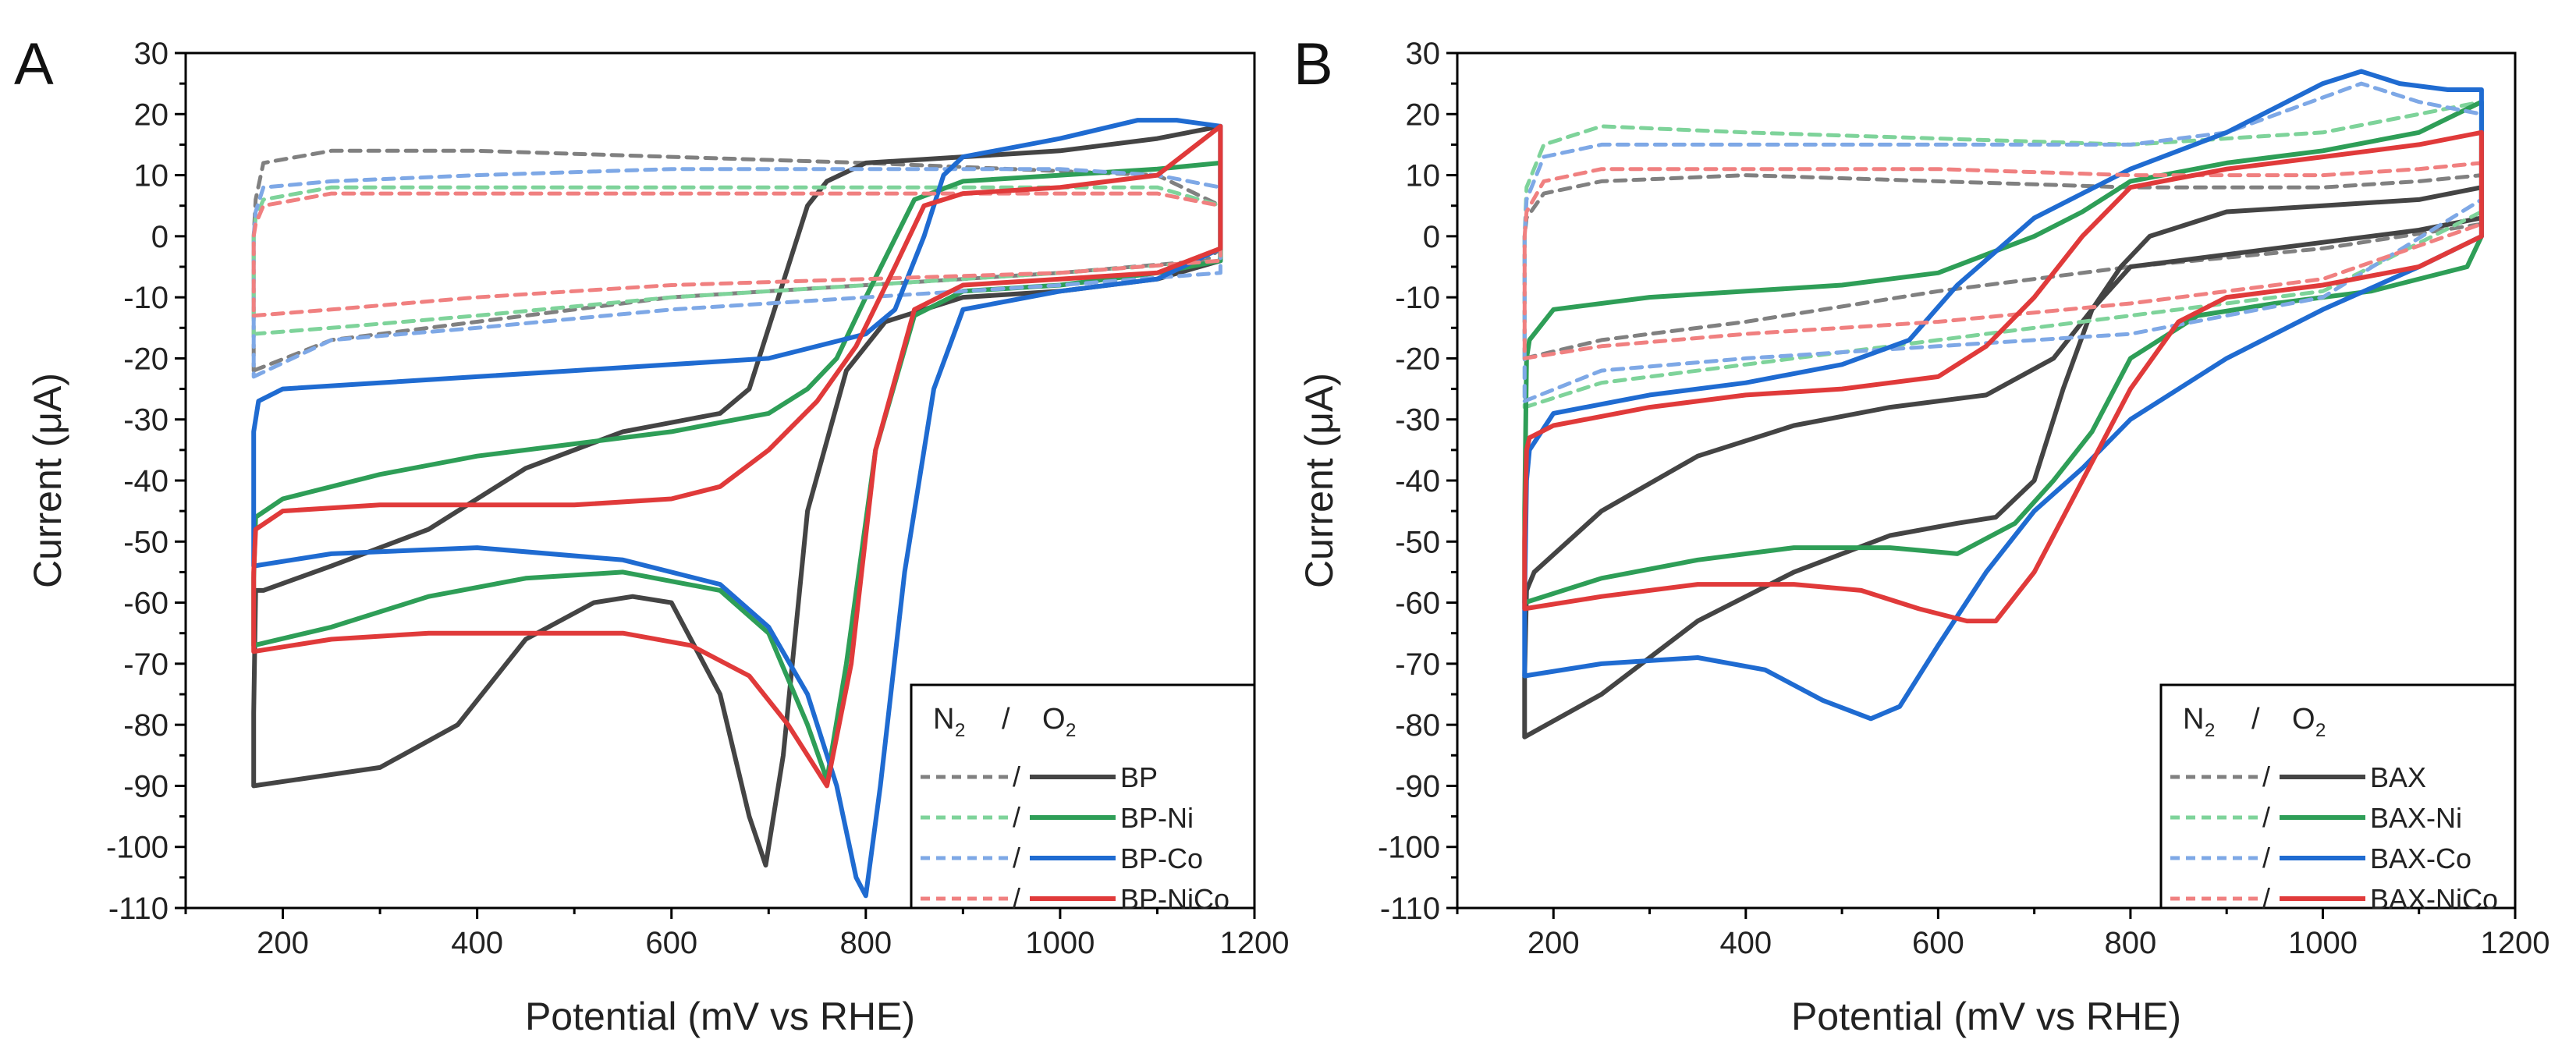 Image resolution: width=2576 pixels, height=1064 pixels. Describe the element at coordinates (1157, 818) in the screenshot. I see `legend-entry-label: BP-Ni` at that location.